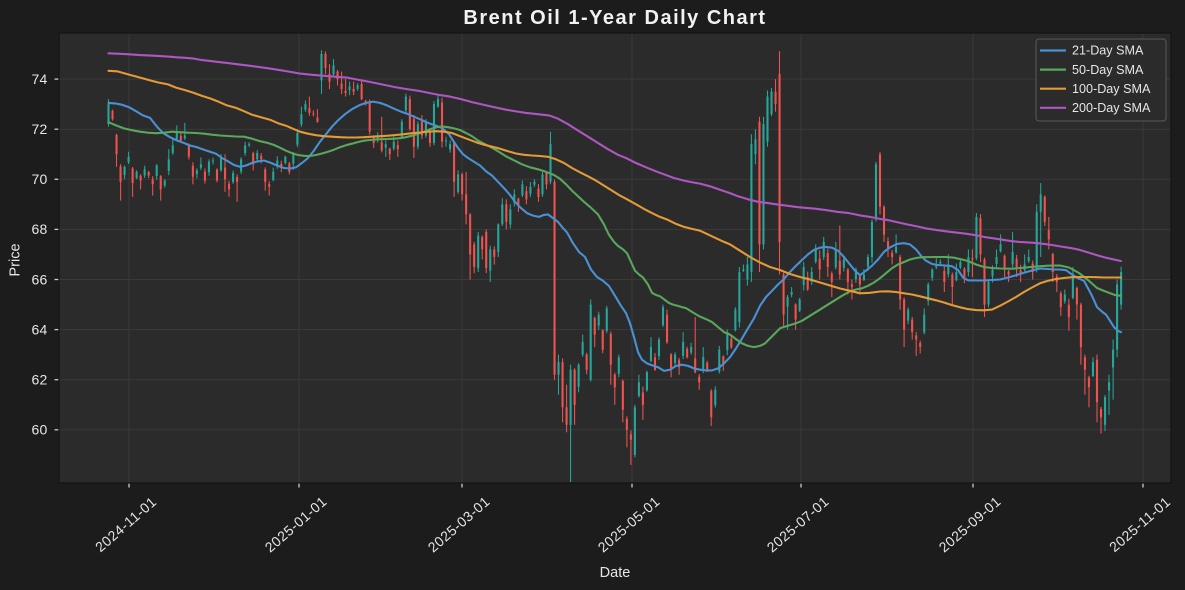  I want to click on svg-text: 72, so click(40, 129).